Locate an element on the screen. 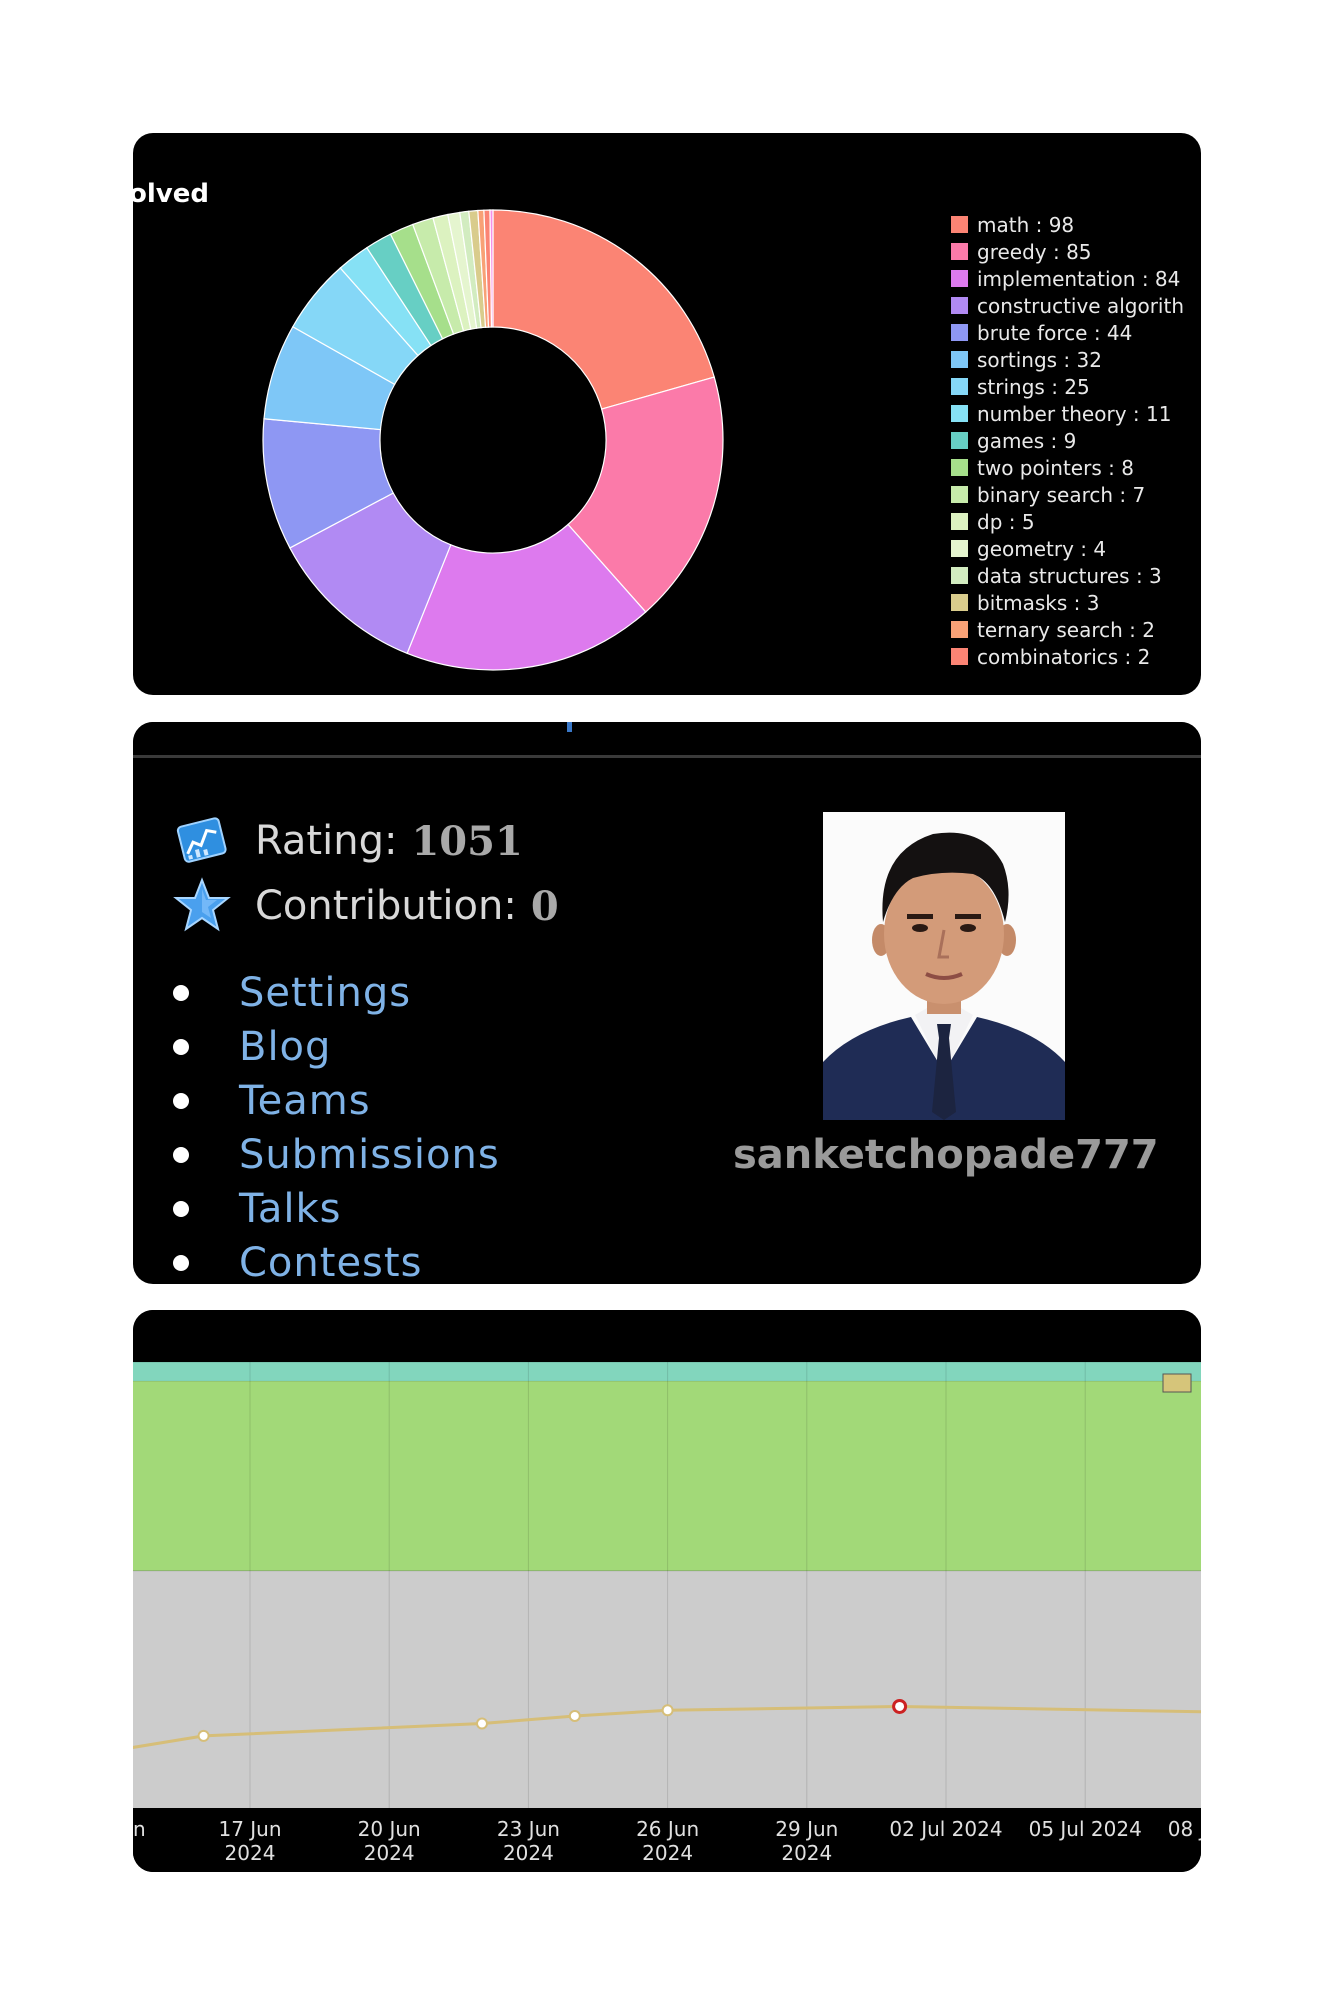 The width and height of the screenshot is (1333, 2000). legend-item: sortings : 32 is located at coordinates (1076, 359).